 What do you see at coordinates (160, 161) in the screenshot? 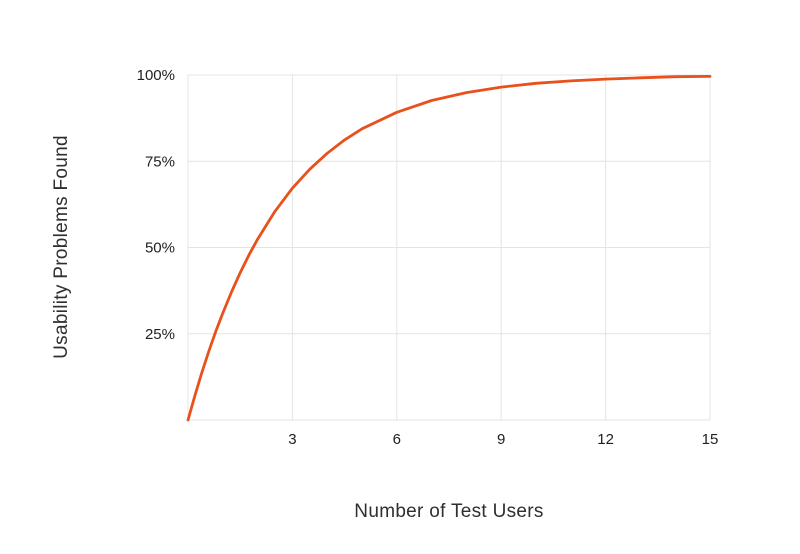
I see `y-tick-label: 75%` at bounding box center [160, 161].